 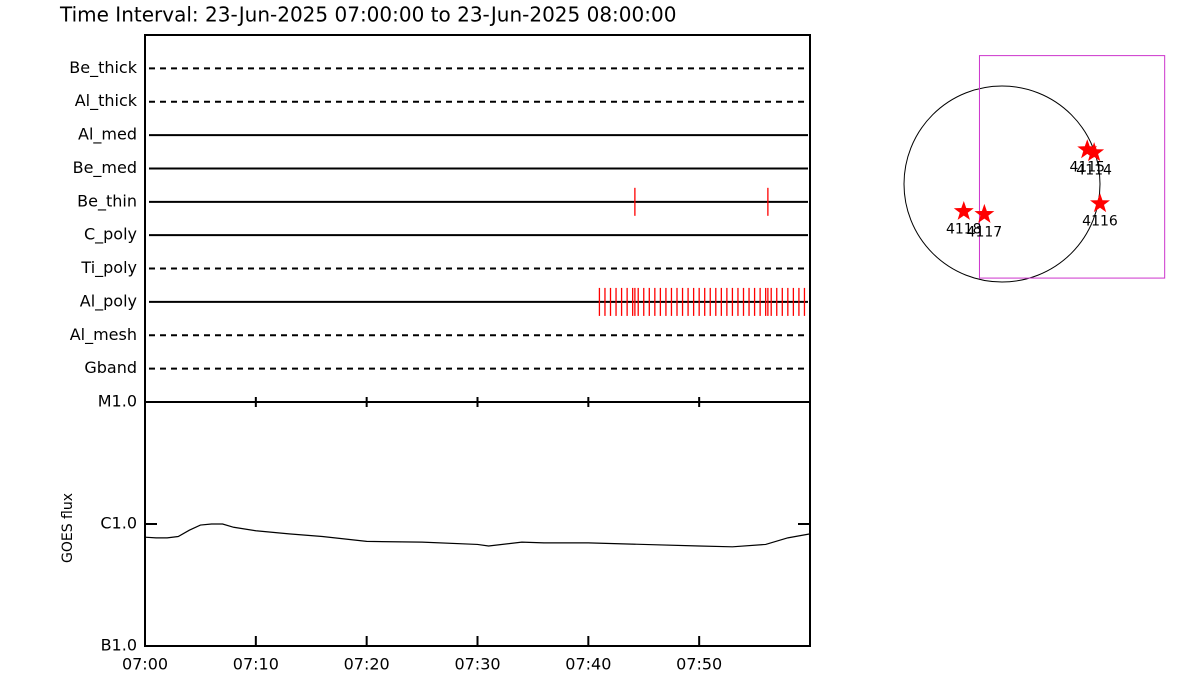 I want to click on solar-disk, so click(x=1002, y=184).